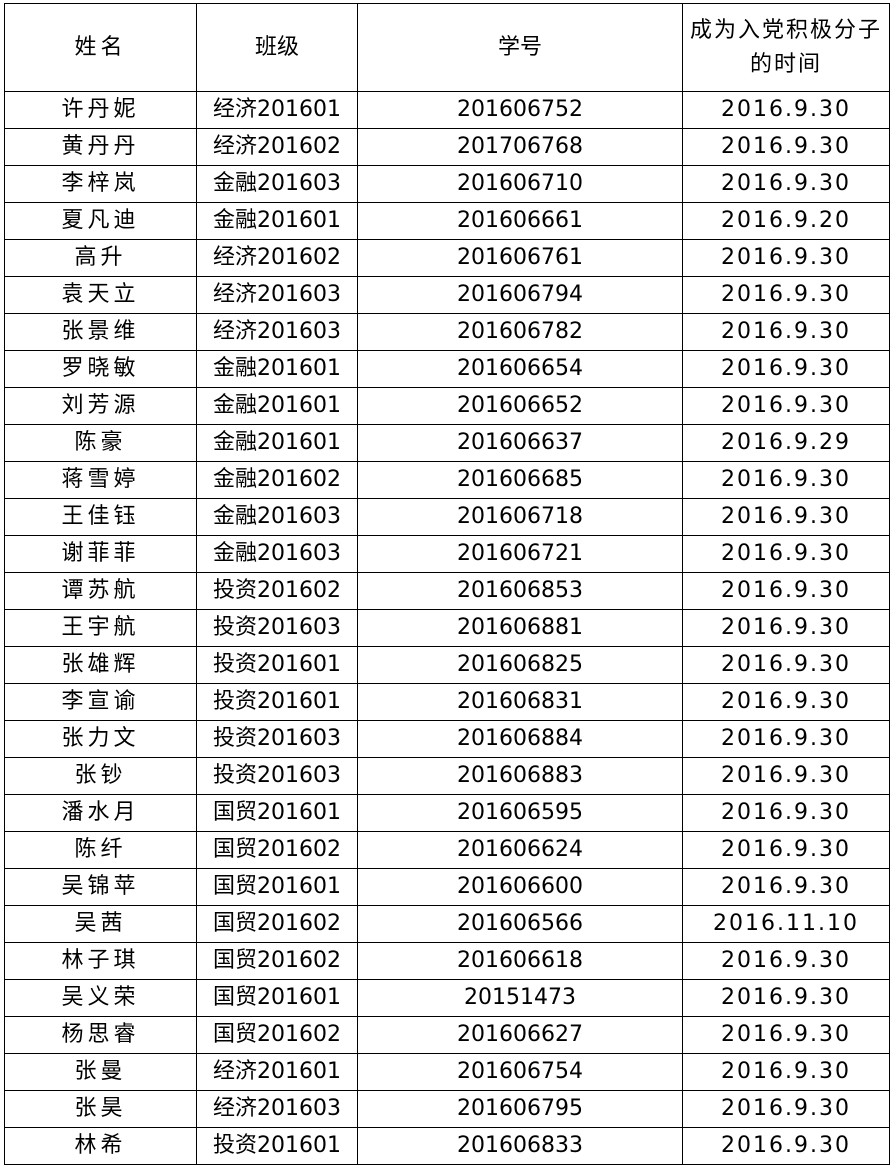 The width and height of the screenshot is (891, 1168). I want to click on cell-student-id: 201606718, so click(520, 517).